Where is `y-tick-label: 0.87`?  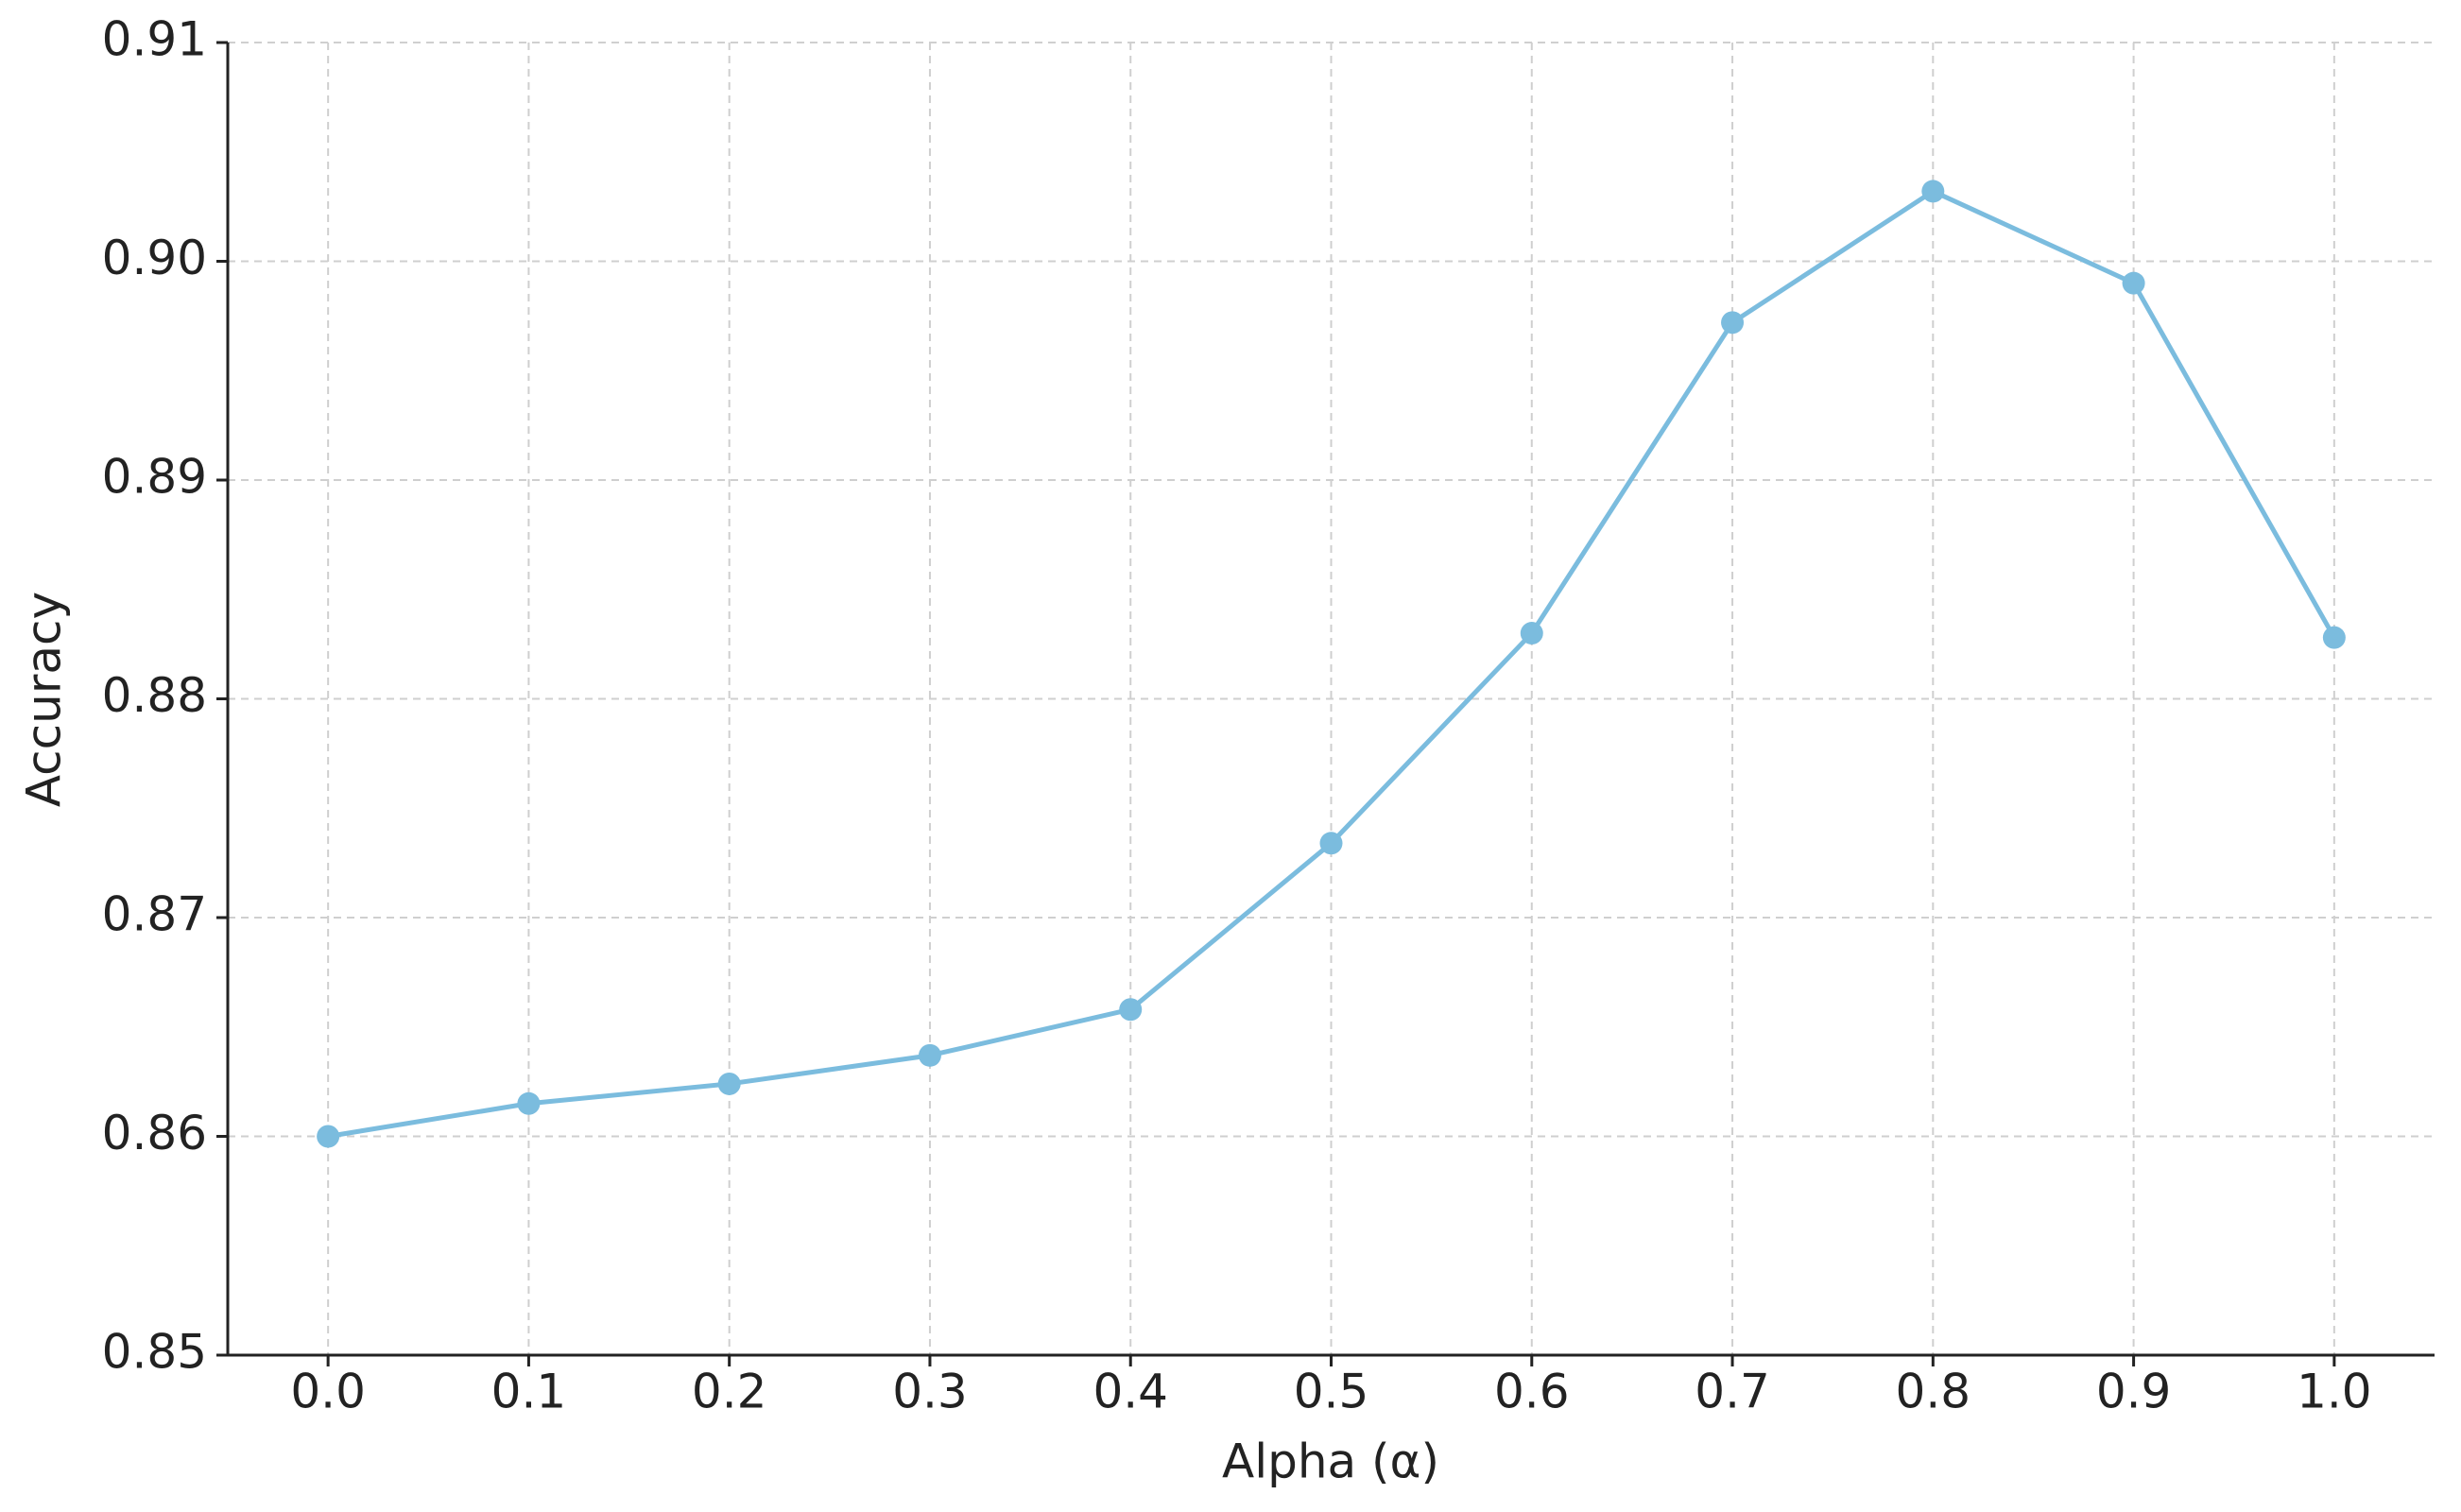 y-tick-label: 0.87 is located at coordinates (155, 914).